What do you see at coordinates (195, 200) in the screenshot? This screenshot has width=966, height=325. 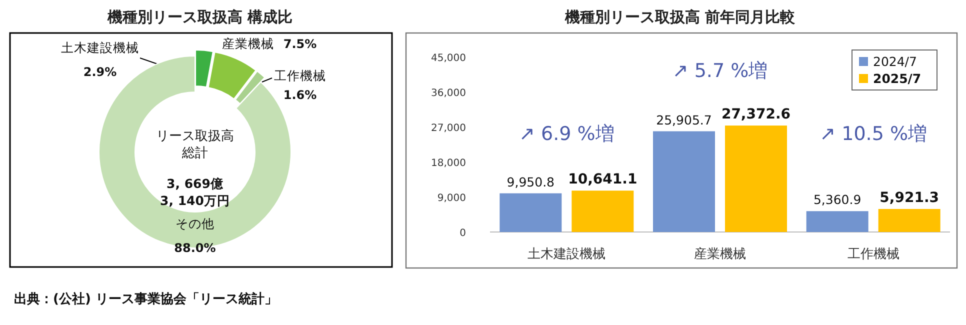 I see `text: 3, 140万円` at bounding box center [195, 200].